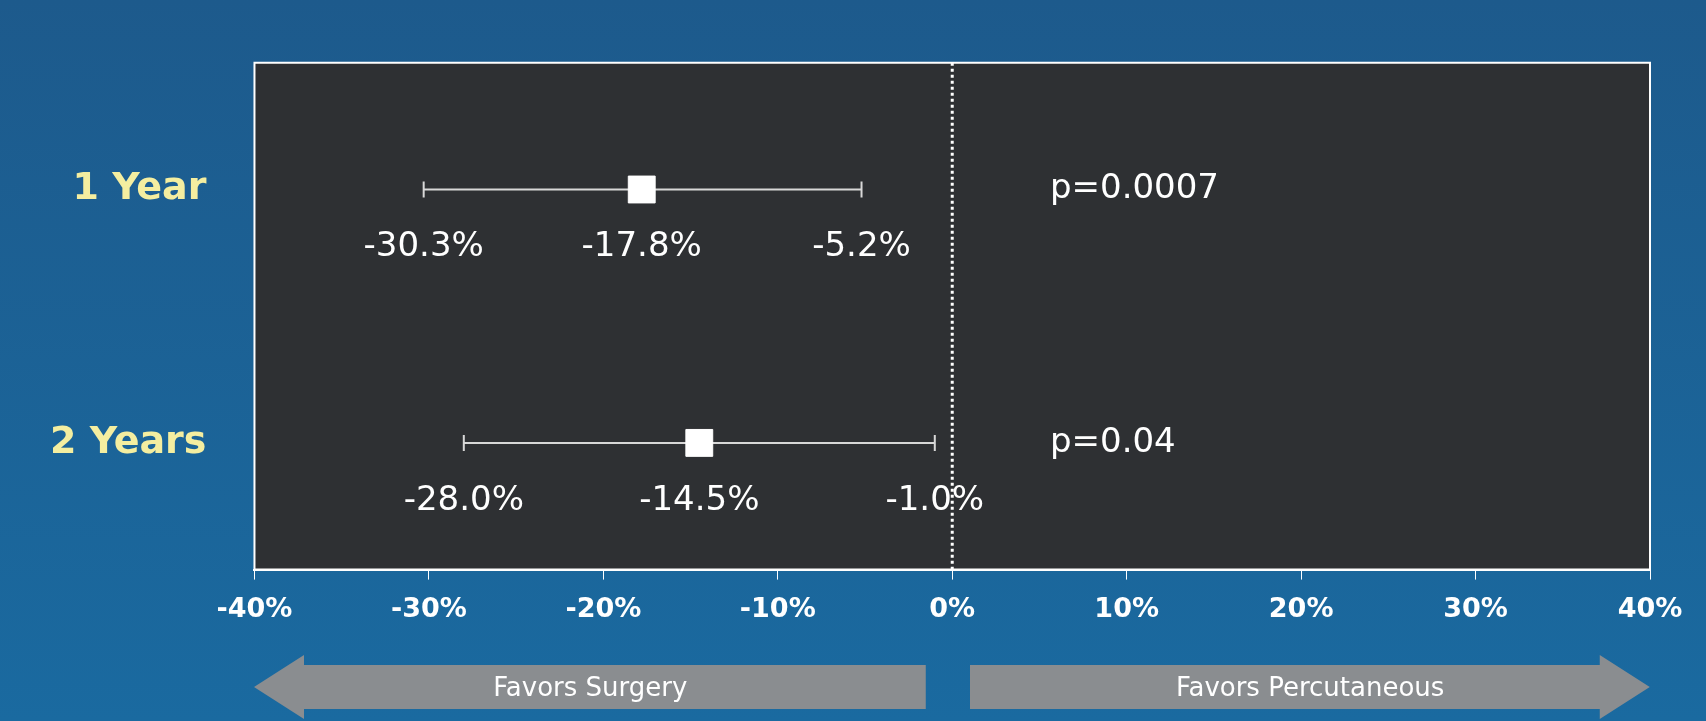  What do you see at coordinates (777, 607) in the screenshot?
I see `x-tick-label: -10%` at bounding box center [777, 607].